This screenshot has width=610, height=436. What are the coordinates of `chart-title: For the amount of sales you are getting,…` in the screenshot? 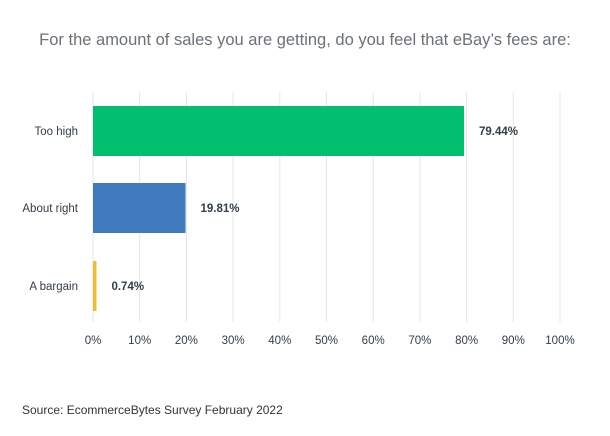 It's located at (305, 40).